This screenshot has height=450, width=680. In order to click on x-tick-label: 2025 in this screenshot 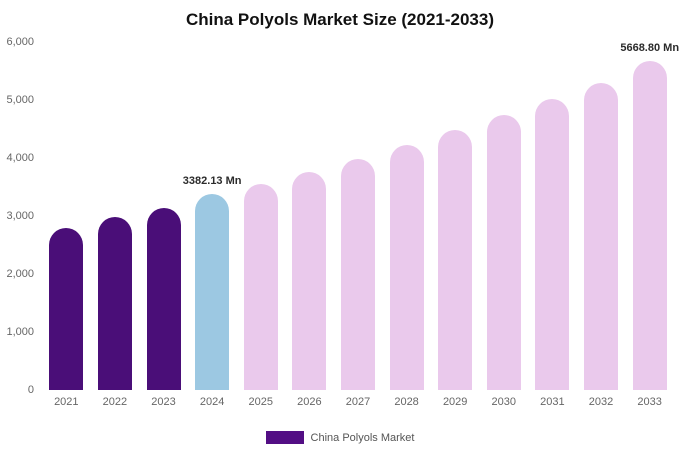, I will do `click(260, 402)`.